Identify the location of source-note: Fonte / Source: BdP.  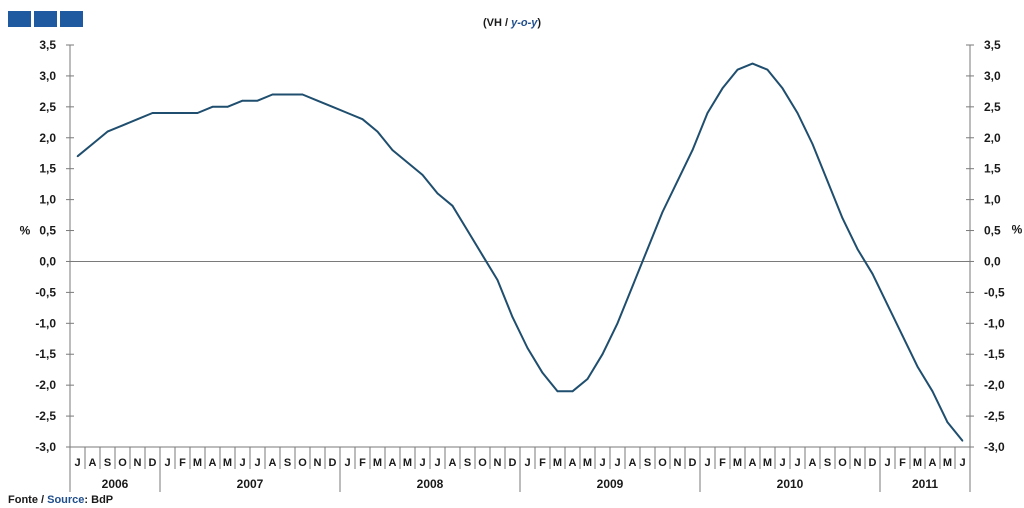
(60, 500).